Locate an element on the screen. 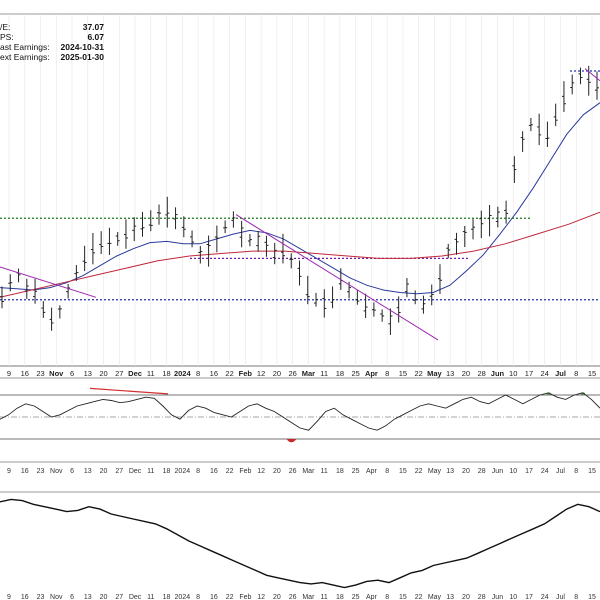 Image resolution: width=600 pixels, height=600 pixels. oscillator-x-tick-label: 8 is located at coordinates (198, 471).